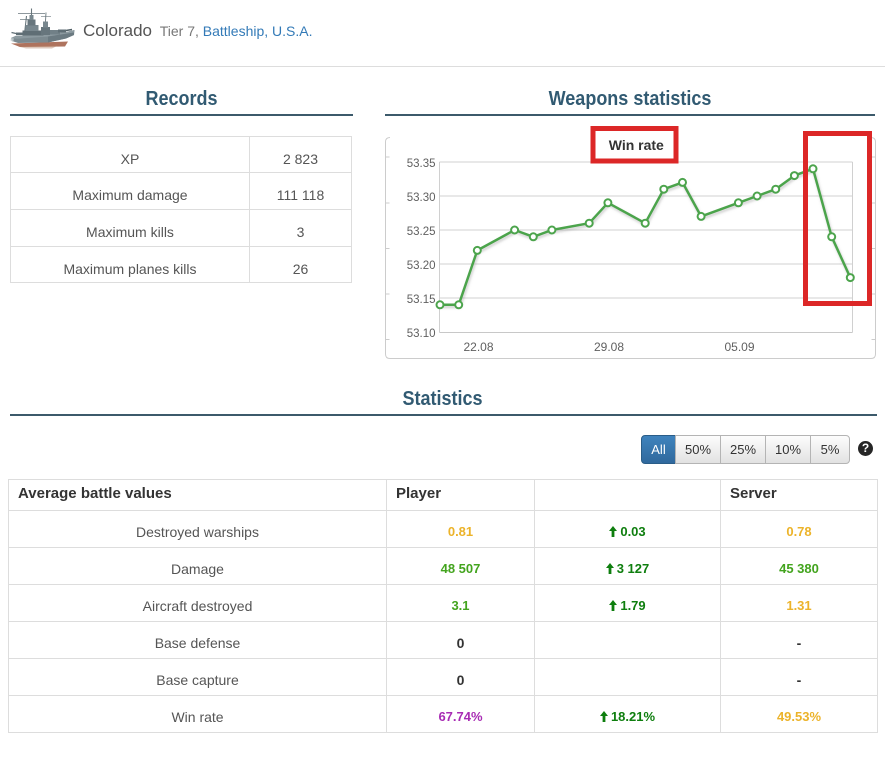  I want to click on svg-text: 22.08, so click(478, 347).